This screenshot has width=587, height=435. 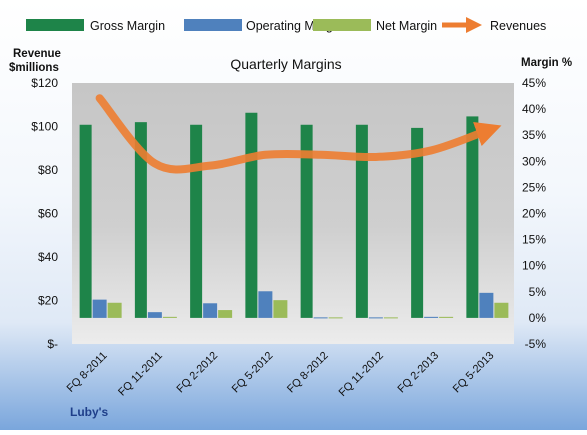 I want to click on category-label: FQ 5-2013, so click(x=474, y=373).